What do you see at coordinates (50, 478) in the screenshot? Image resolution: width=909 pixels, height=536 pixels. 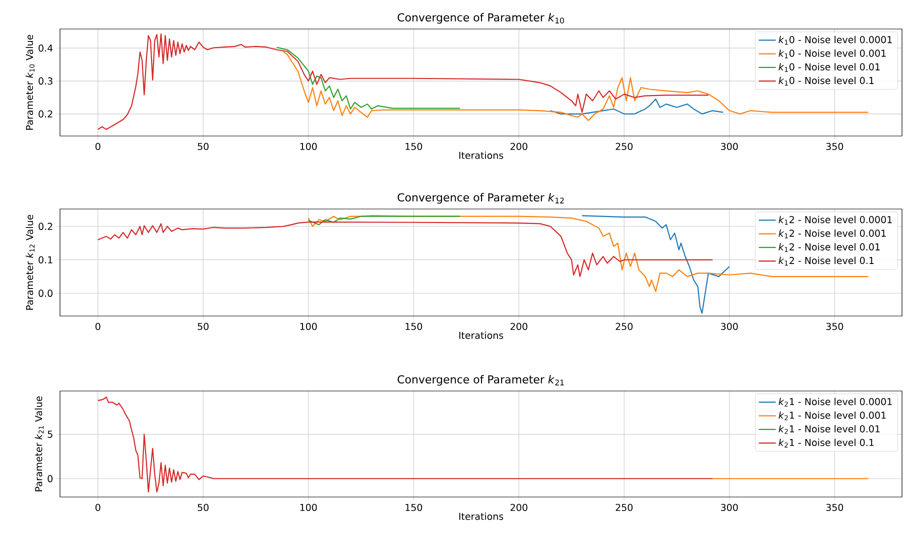 I see `y-tick-label: 0` at bounding box center [50, 478].